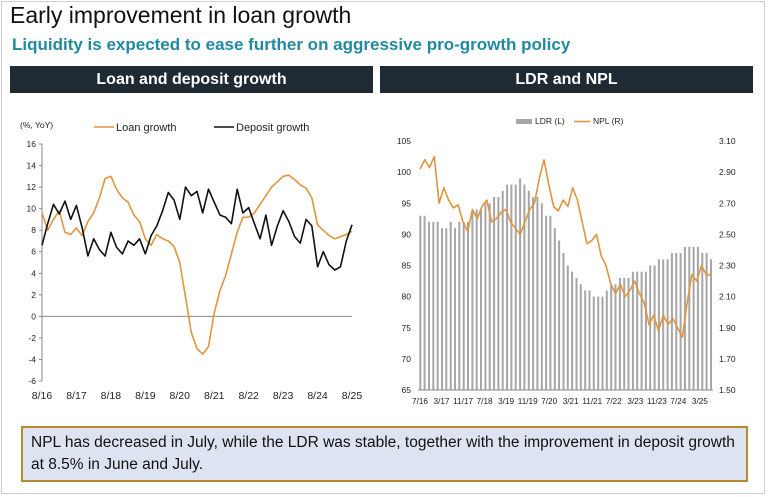  Describe the element at coordinates (463, 401) in the screenshot. I see `right-x-tick-label: 11/17` at that location.